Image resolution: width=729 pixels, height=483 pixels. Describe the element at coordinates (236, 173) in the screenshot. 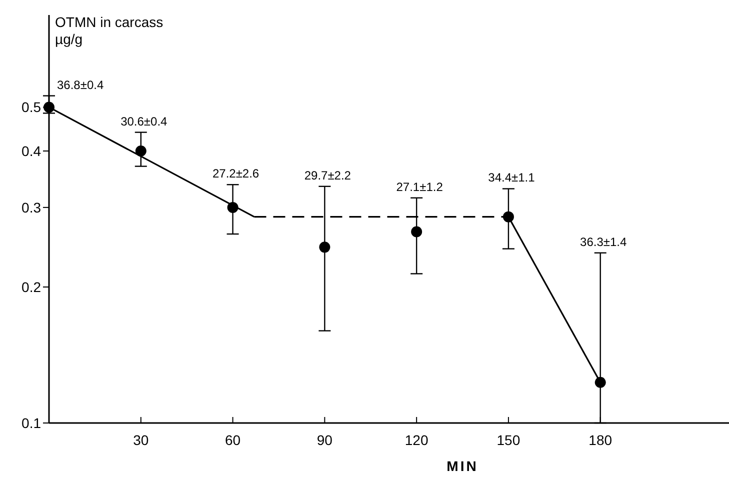

I see `annotation: 27.2±2.6` at that location.